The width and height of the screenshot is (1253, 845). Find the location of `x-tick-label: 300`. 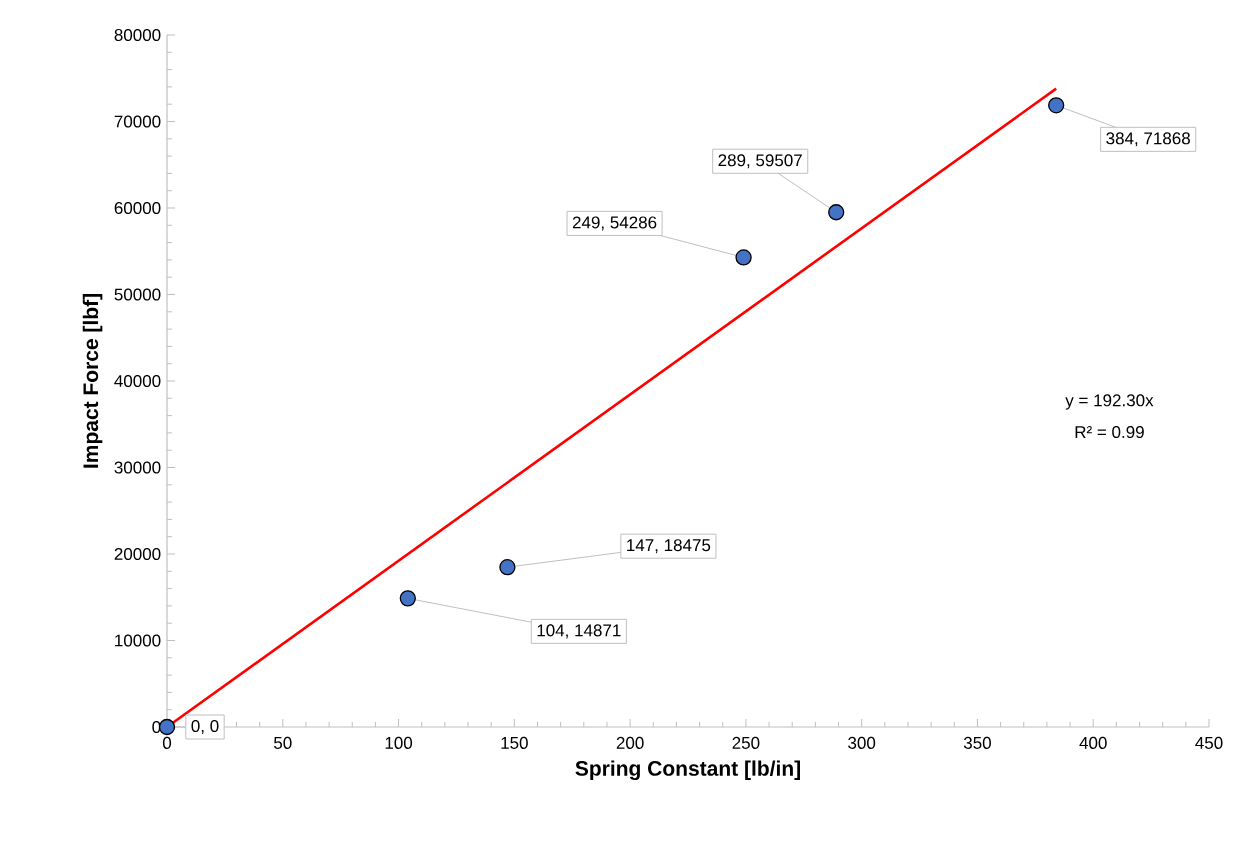

x-tick-label: 300 is located at coordinates (862, 742).